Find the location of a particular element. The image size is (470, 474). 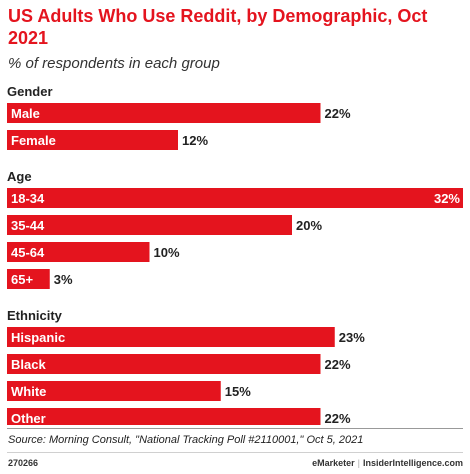

bar-label-male: Male is located at coordinates (25, 113).